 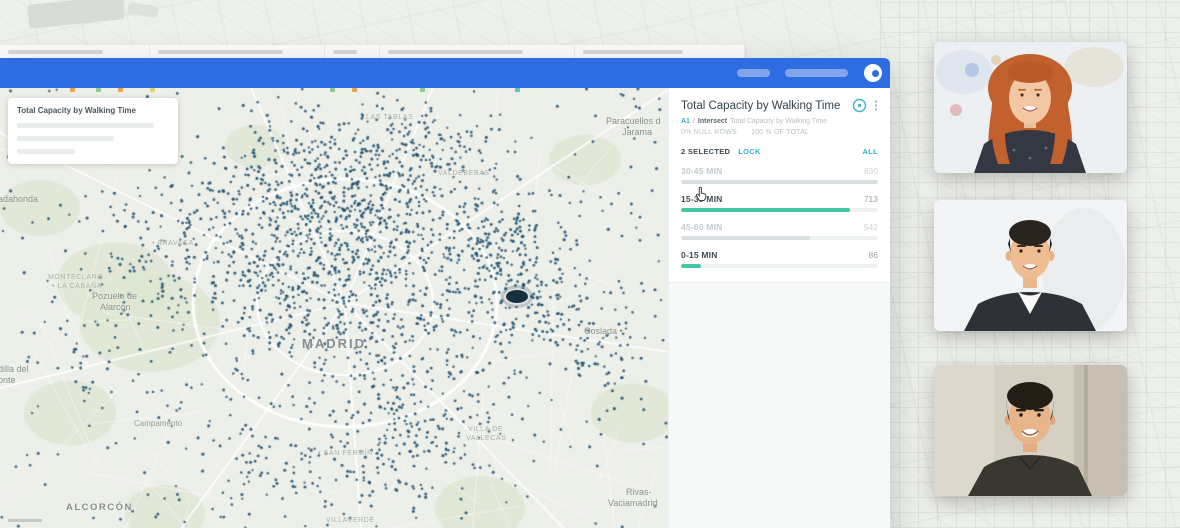 I want to click on category-label: 15-30 MIN, so click(x=702, y=199).